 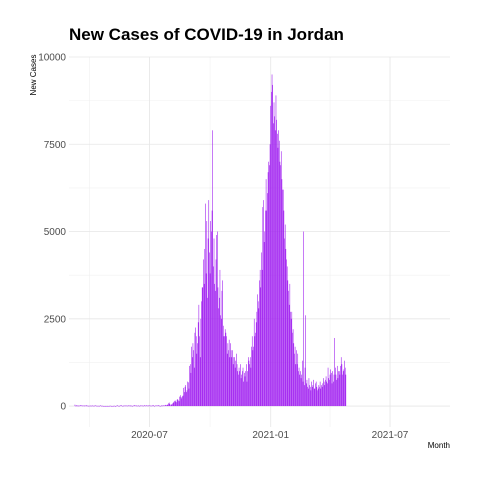 What do you see at coordinates (63, 407) in the screenshot?
I see `y-tick-label: 0` at bounding box center [63, 407].